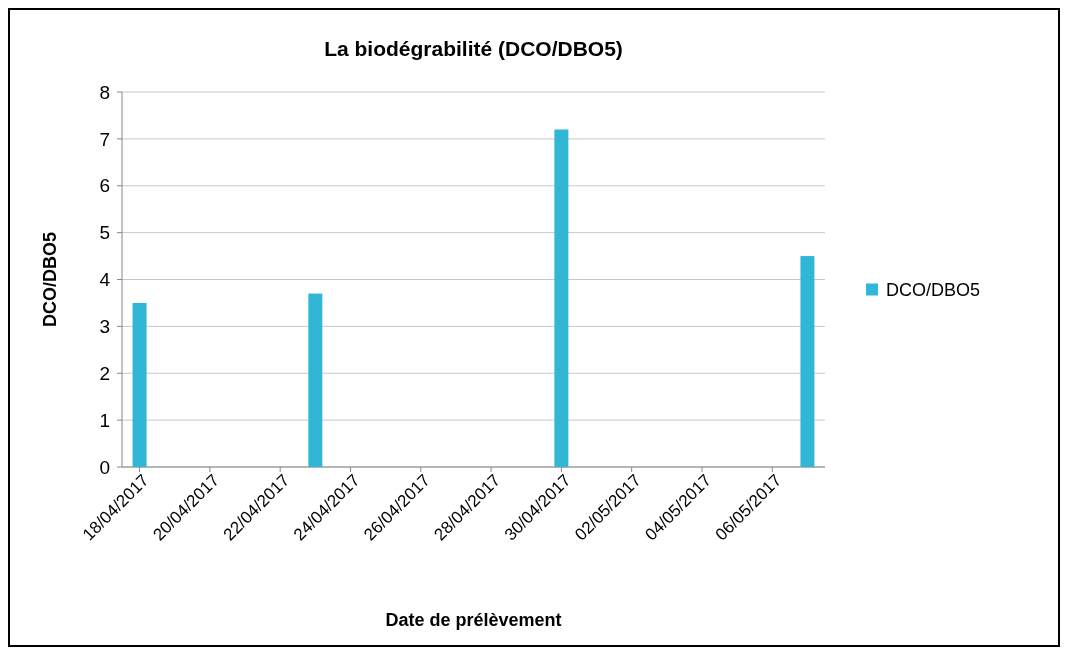 The image size is (1068, 655). I want to click on y-tick-label: 8, so click(104, 92).